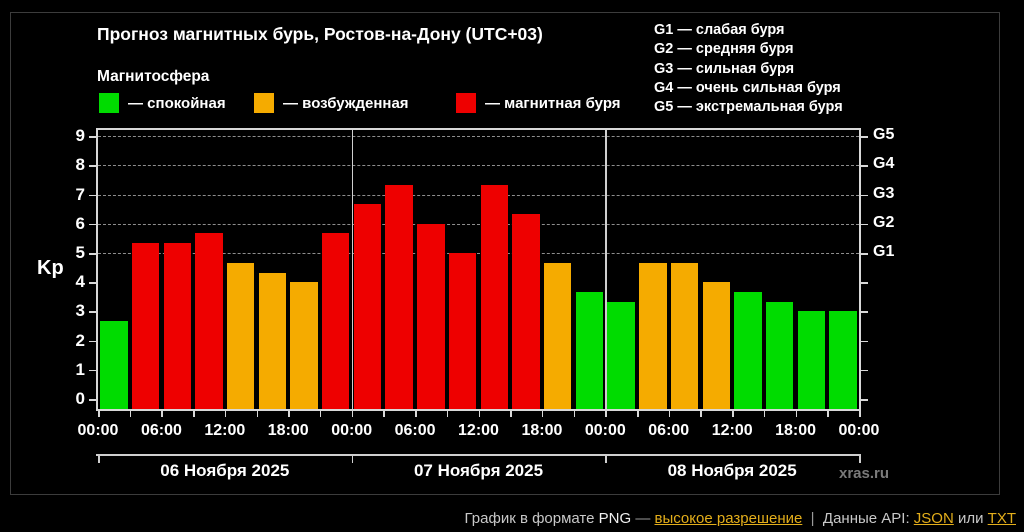  What do you see at coordinates (478, 129) in the screenshot?
I see `plot-frame-top` at bounding box center [478, 129].